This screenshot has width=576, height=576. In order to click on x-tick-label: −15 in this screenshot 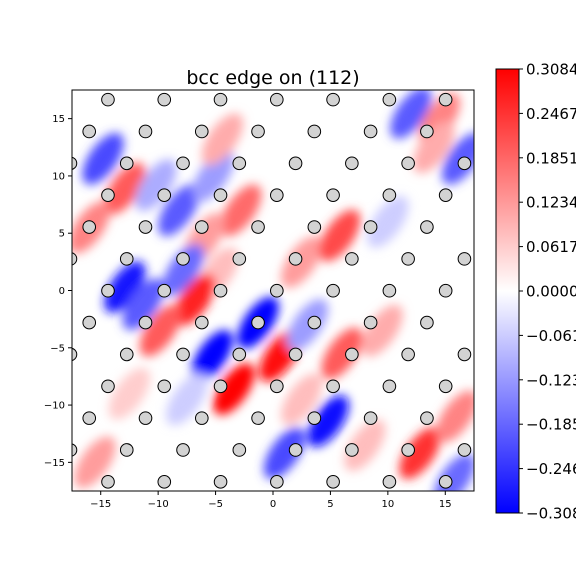, I will do `click(100, 504)`.